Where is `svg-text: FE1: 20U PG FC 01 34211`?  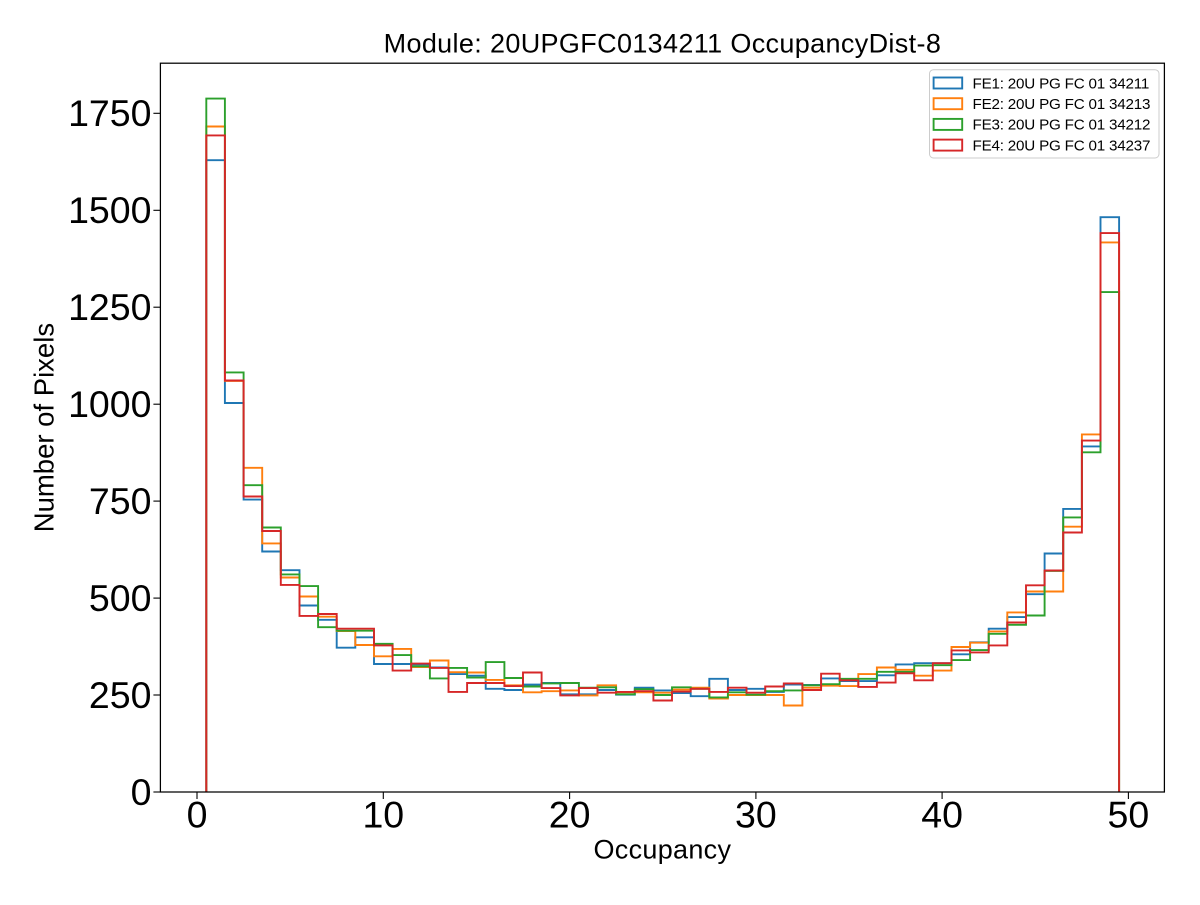
svg-text: FE1: 20U PG FC 01 34211 is located at coordinates (1061, 83).